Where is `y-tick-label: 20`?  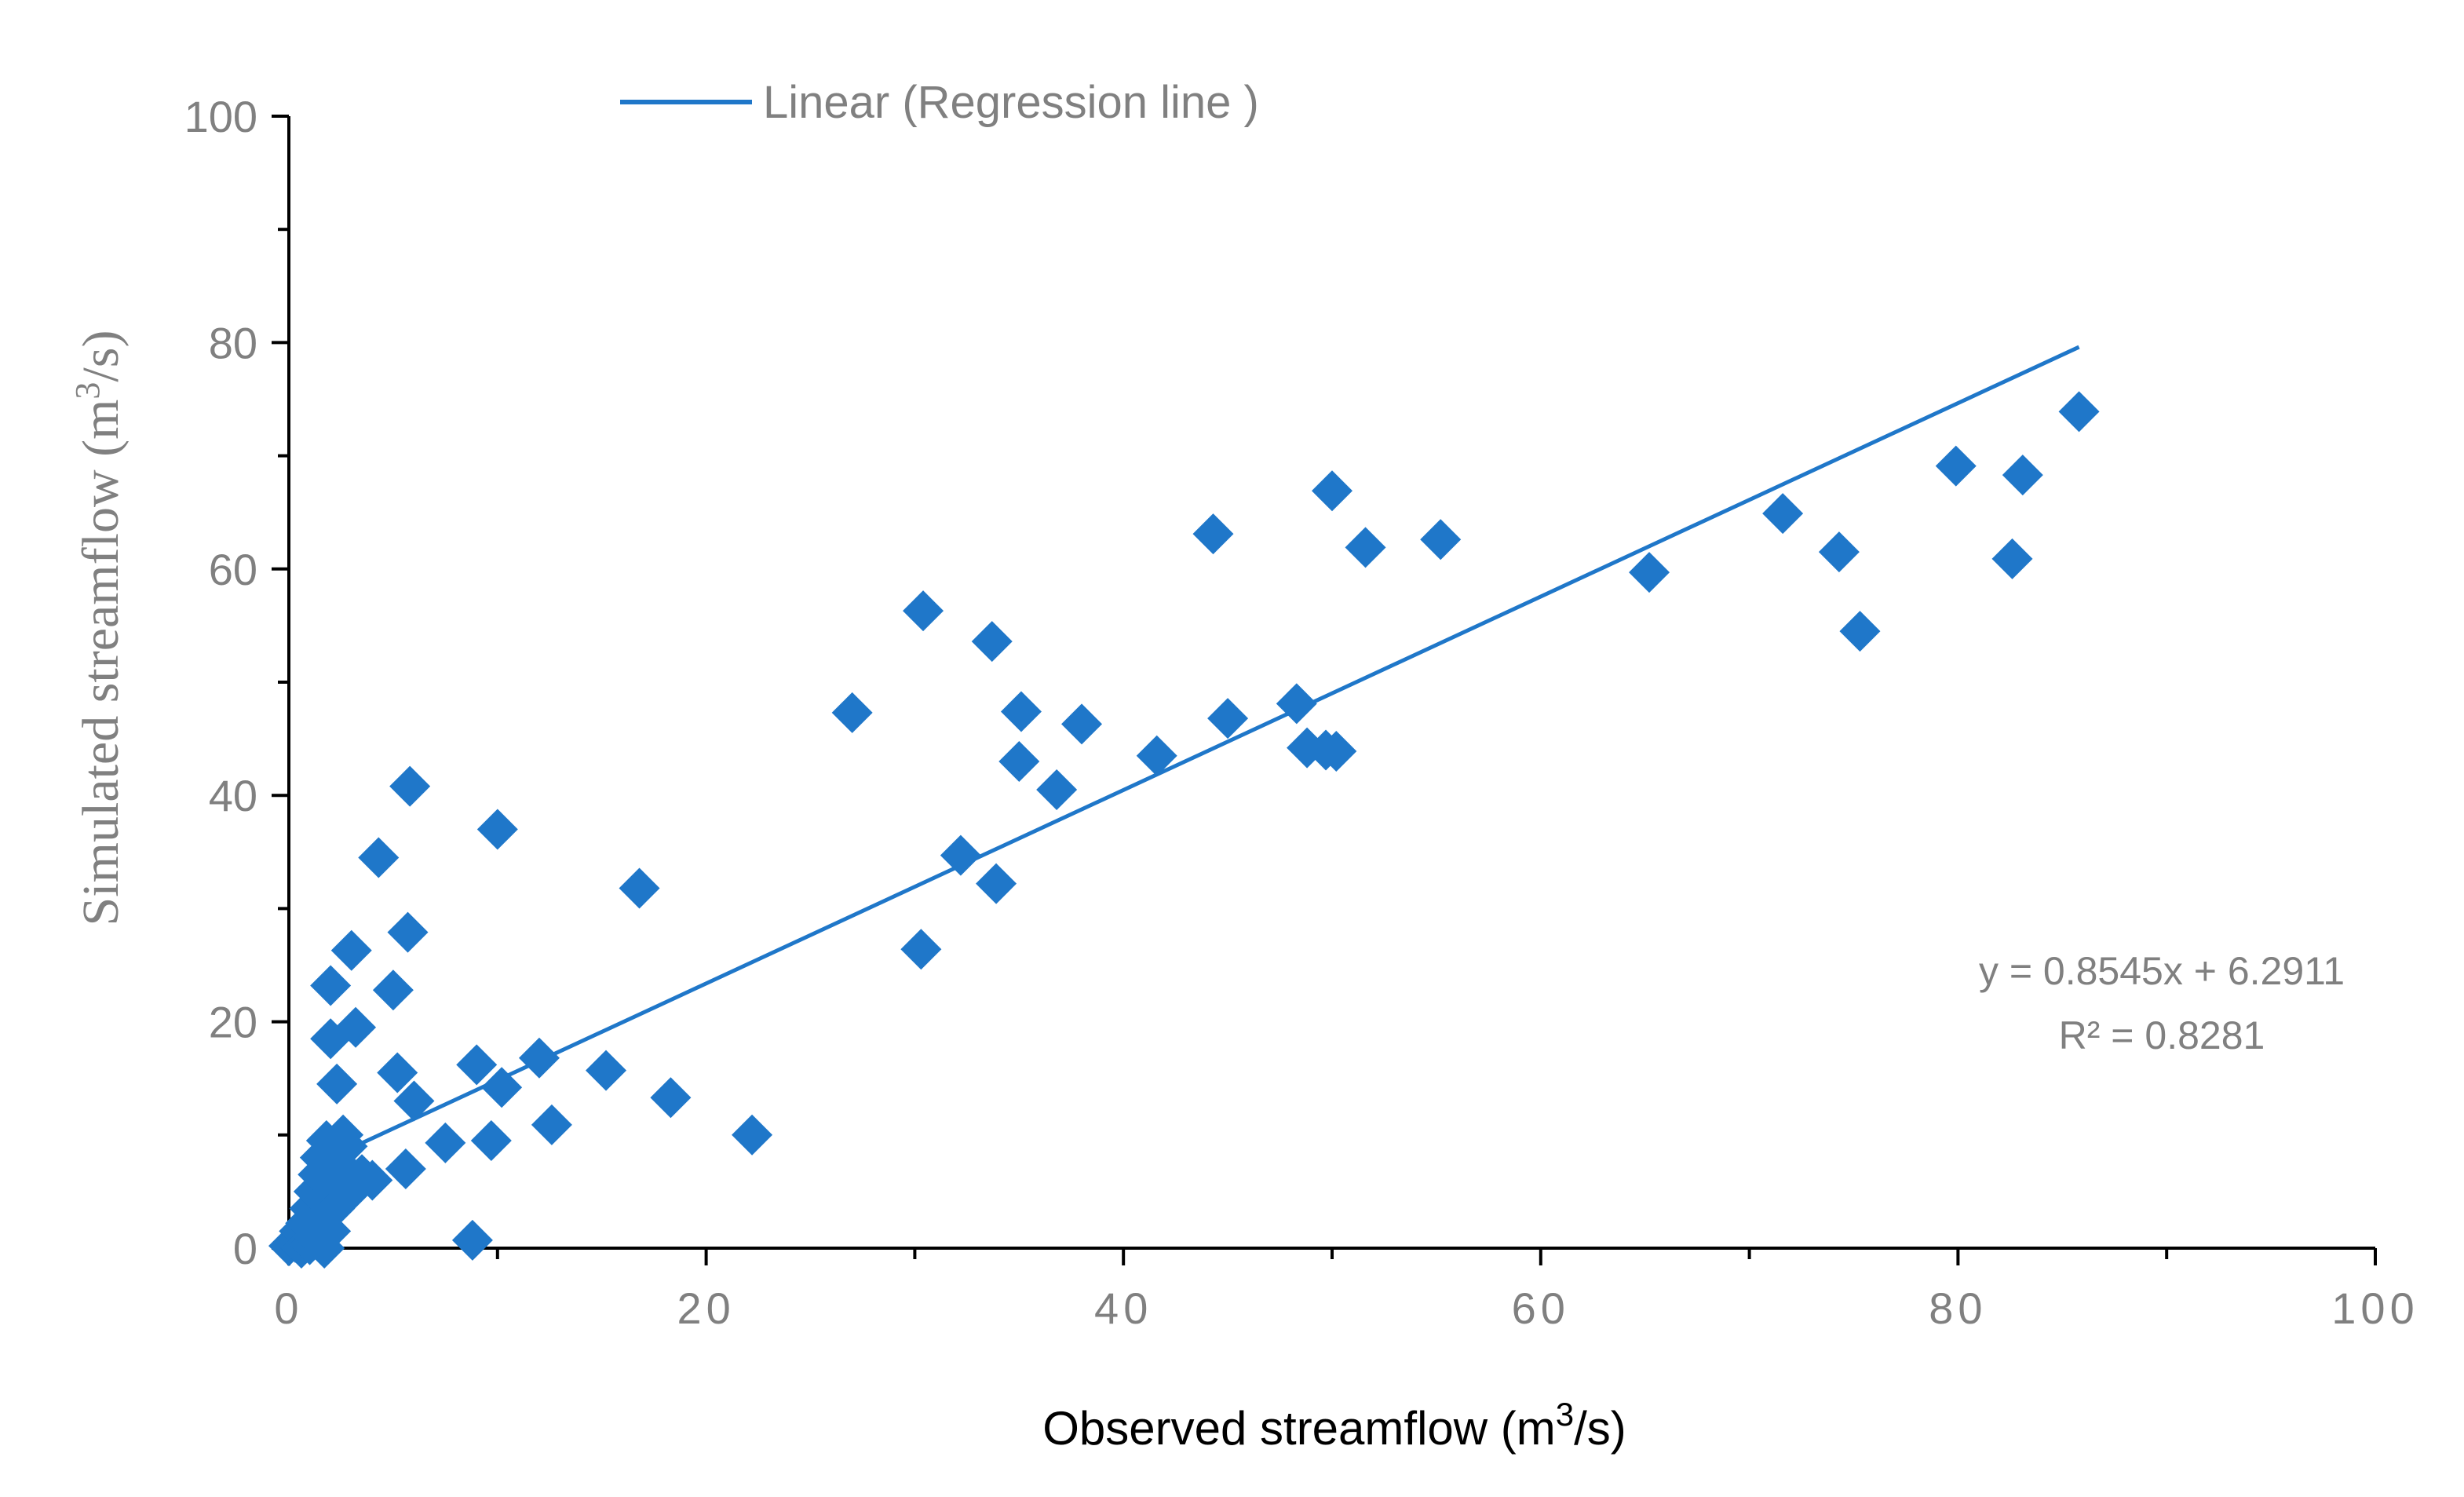
y-tick-label: 20 is located at coordinates (233, 1022).